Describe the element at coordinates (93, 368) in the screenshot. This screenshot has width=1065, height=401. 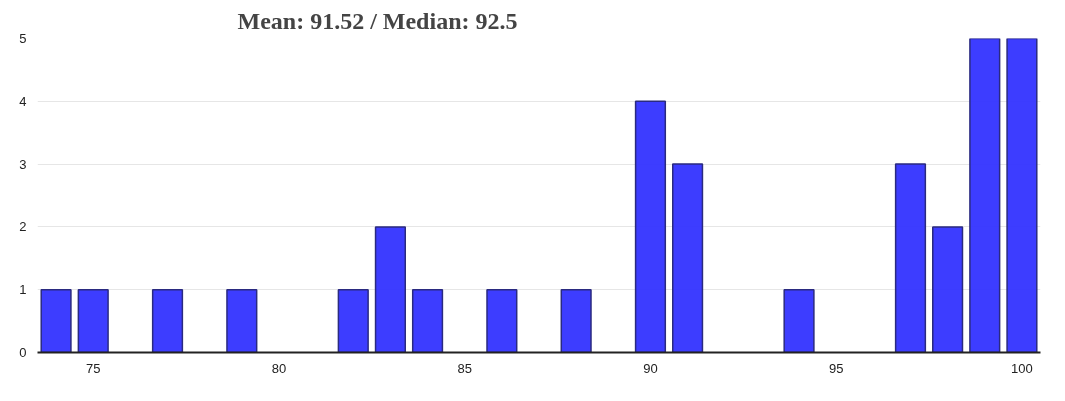
I see `x-tick-label: 75` at that location.